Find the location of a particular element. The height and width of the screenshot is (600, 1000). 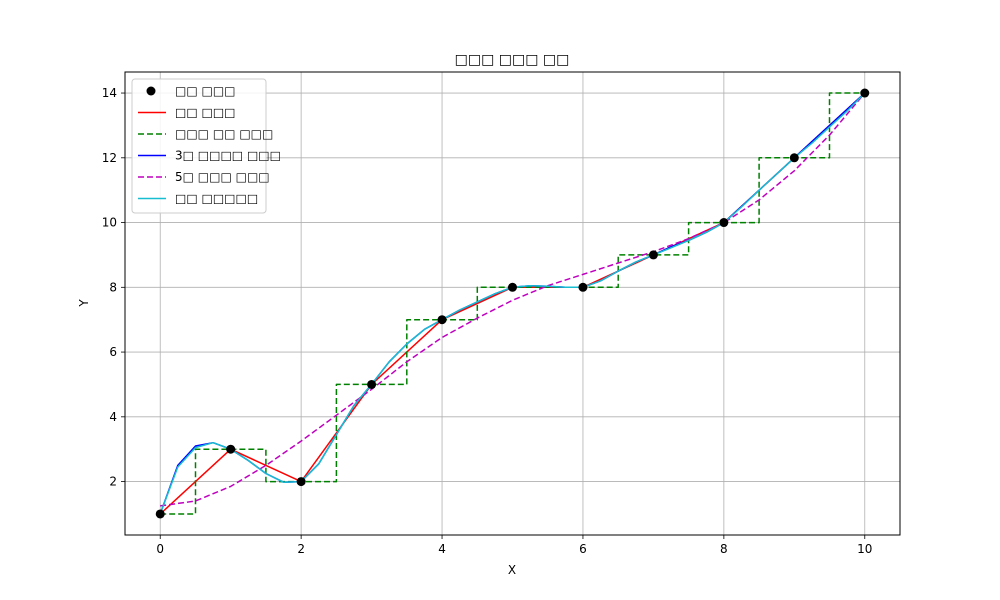

x-tick-label-1: 2 is located at coordinates (301, 549).